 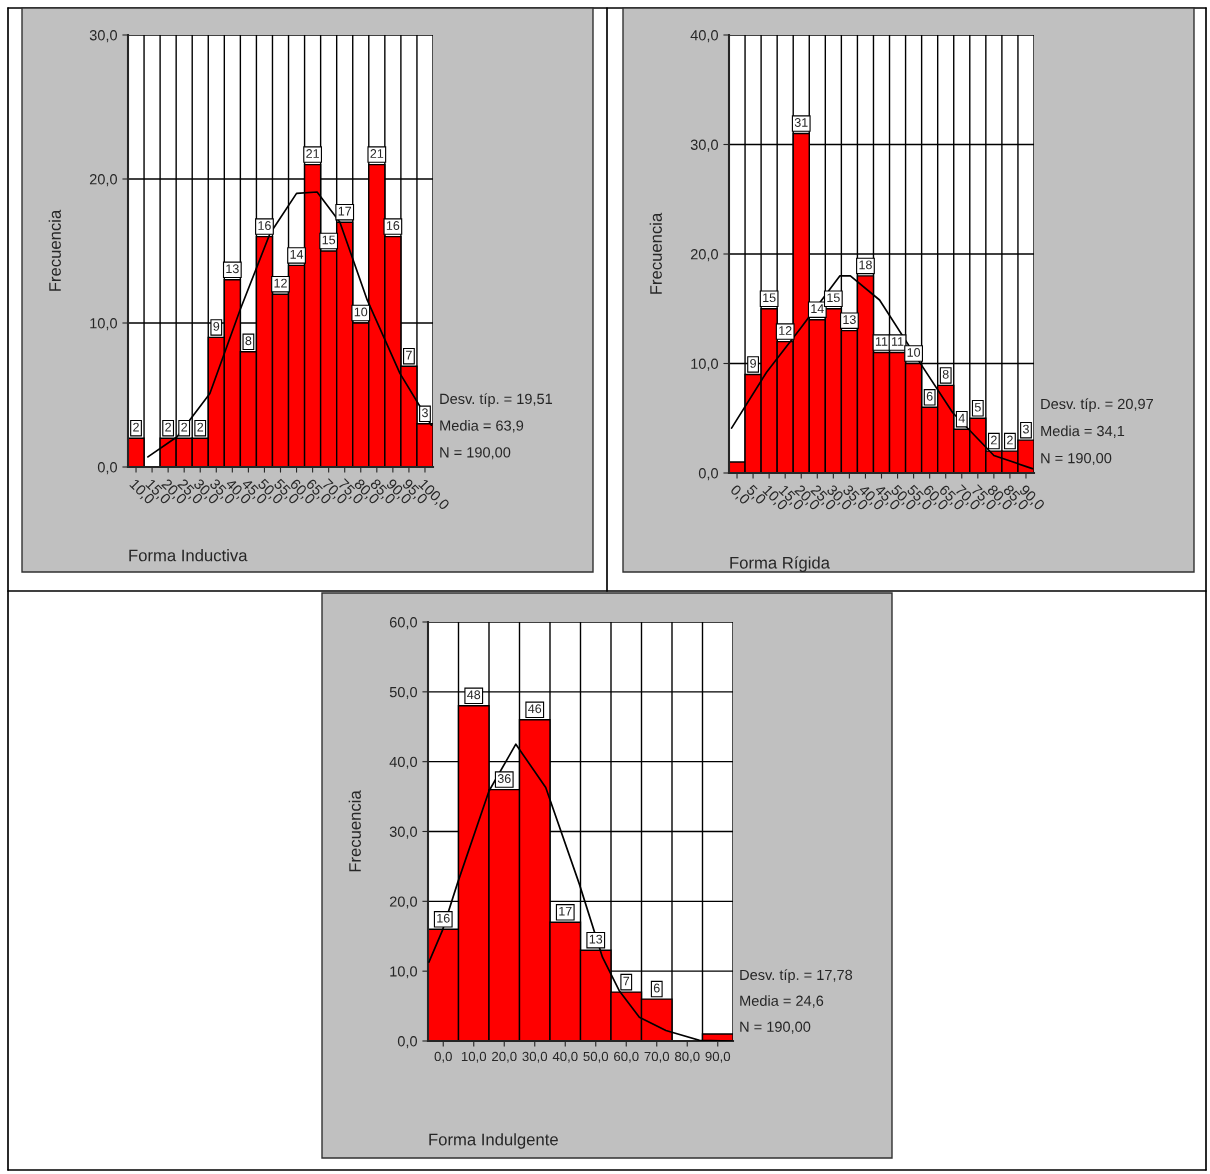 I want to click on x-tick-label: 80,0, so click(x=687, y=1057).